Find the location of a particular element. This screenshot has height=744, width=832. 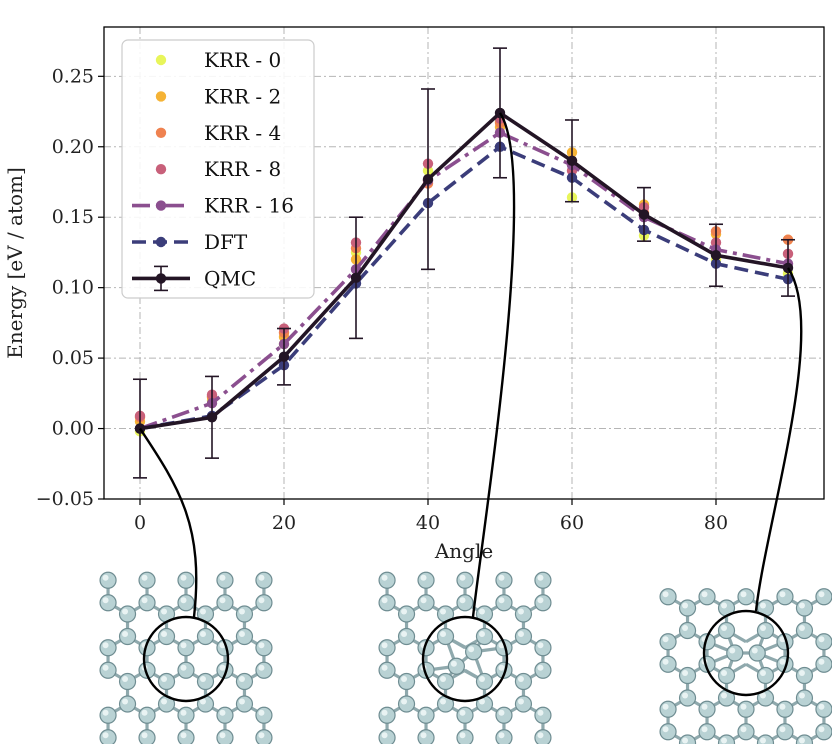

y-axis-label: Energy [eV / atom] is located at coordinates (15, 263).